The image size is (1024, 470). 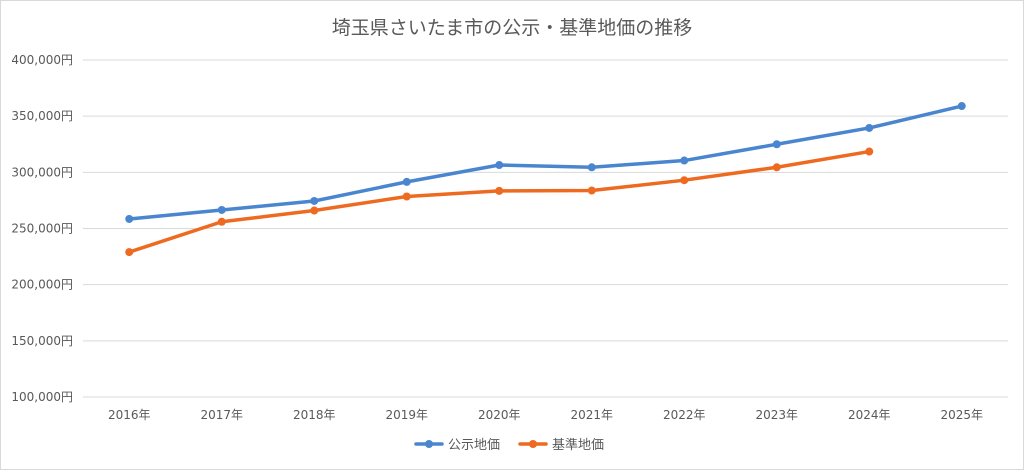 I want to click on y-tick-label: 300,000円, so click(x=42, y=172).